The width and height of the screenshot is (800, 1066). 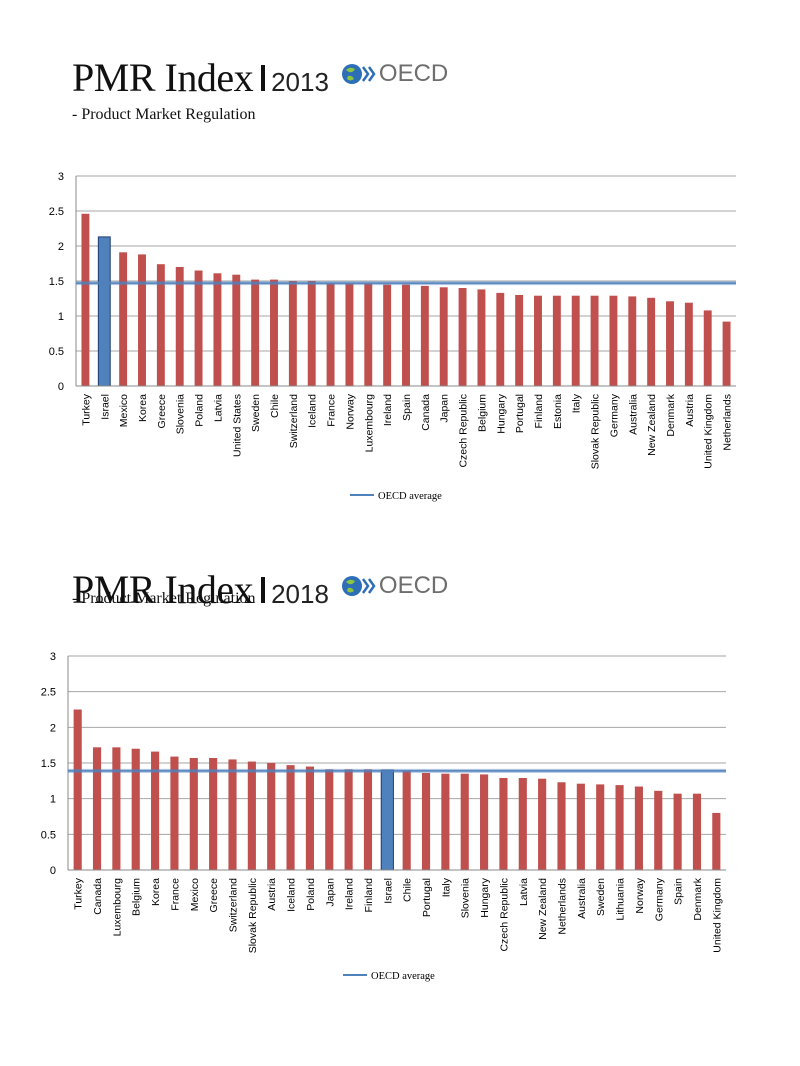 I want to click on page-subtitle: - Product Market Regulation, so click(x=164, y=598).